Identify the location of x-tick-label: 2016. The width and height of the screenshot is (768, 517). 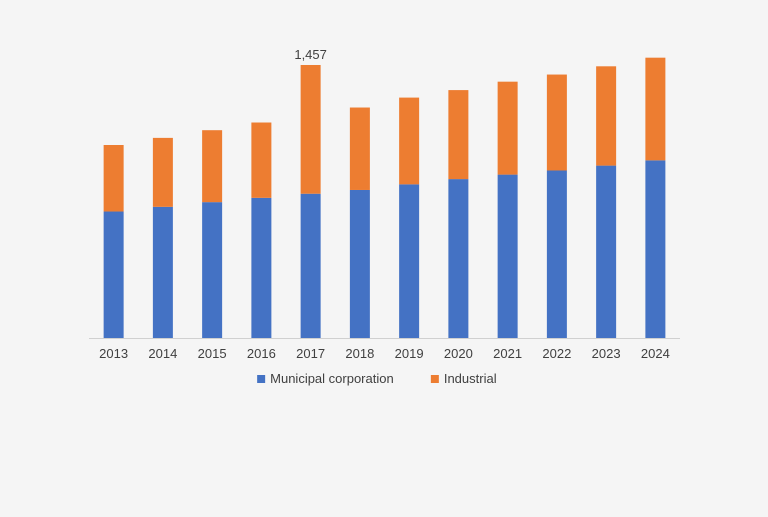
(261, 353).